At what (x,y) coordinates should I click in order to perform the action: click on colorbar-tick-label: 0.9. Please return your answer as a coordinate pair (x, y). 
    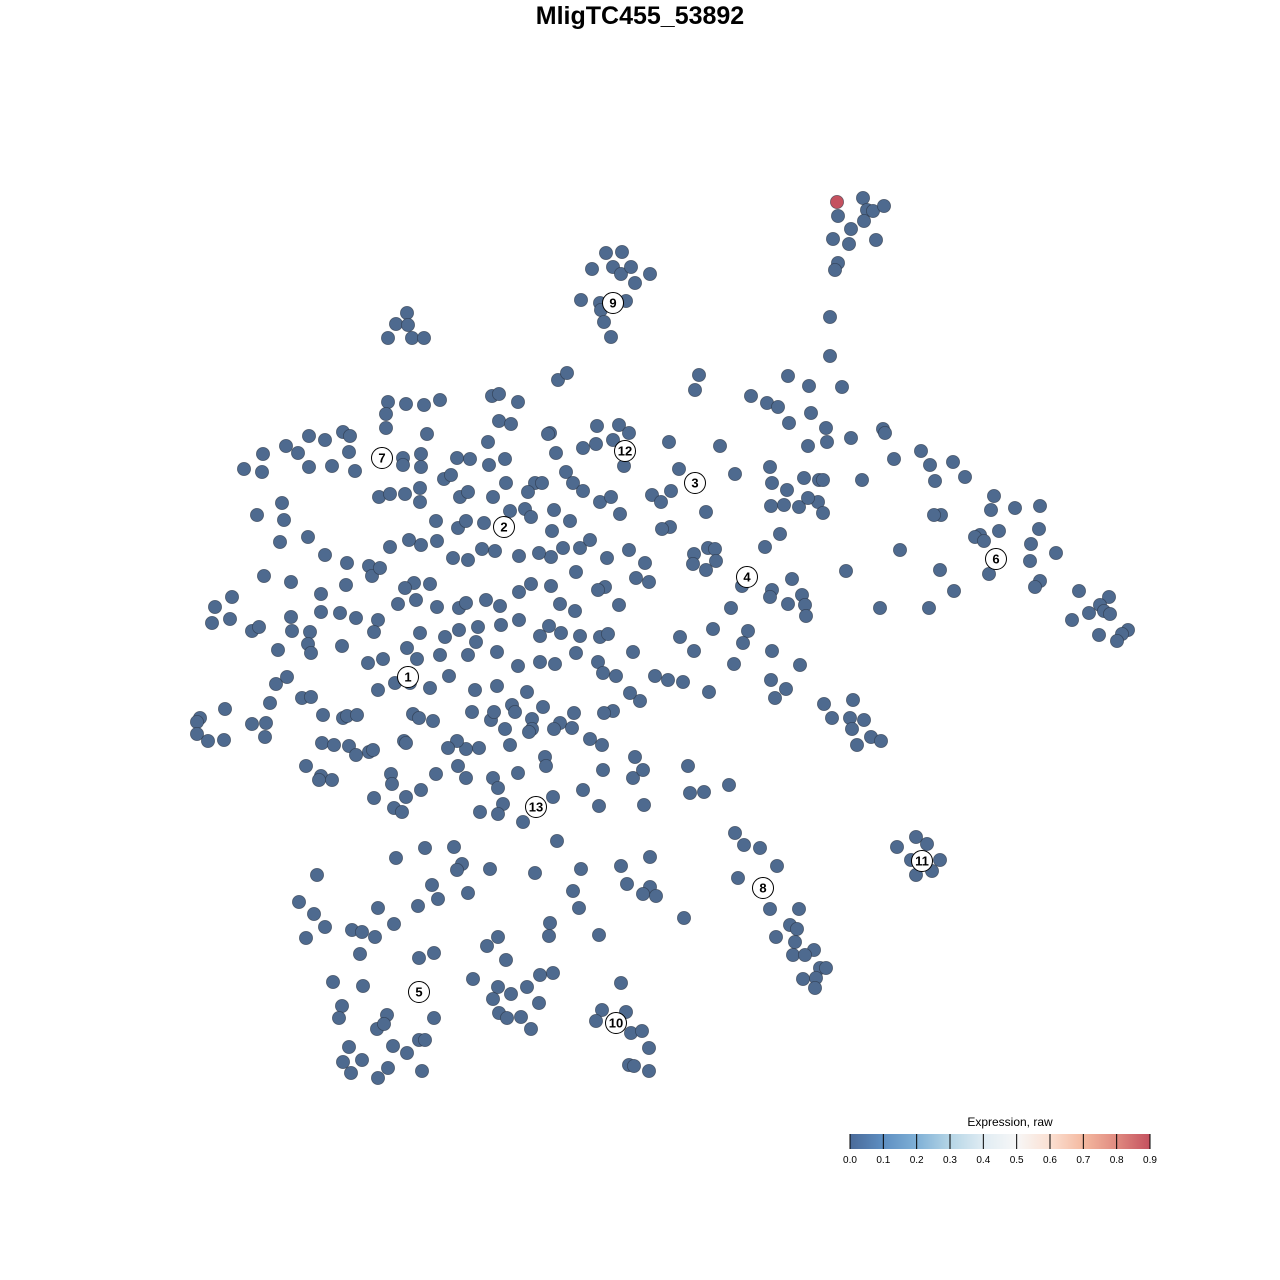
    Looking at the image, I should click on (1150, 1160).